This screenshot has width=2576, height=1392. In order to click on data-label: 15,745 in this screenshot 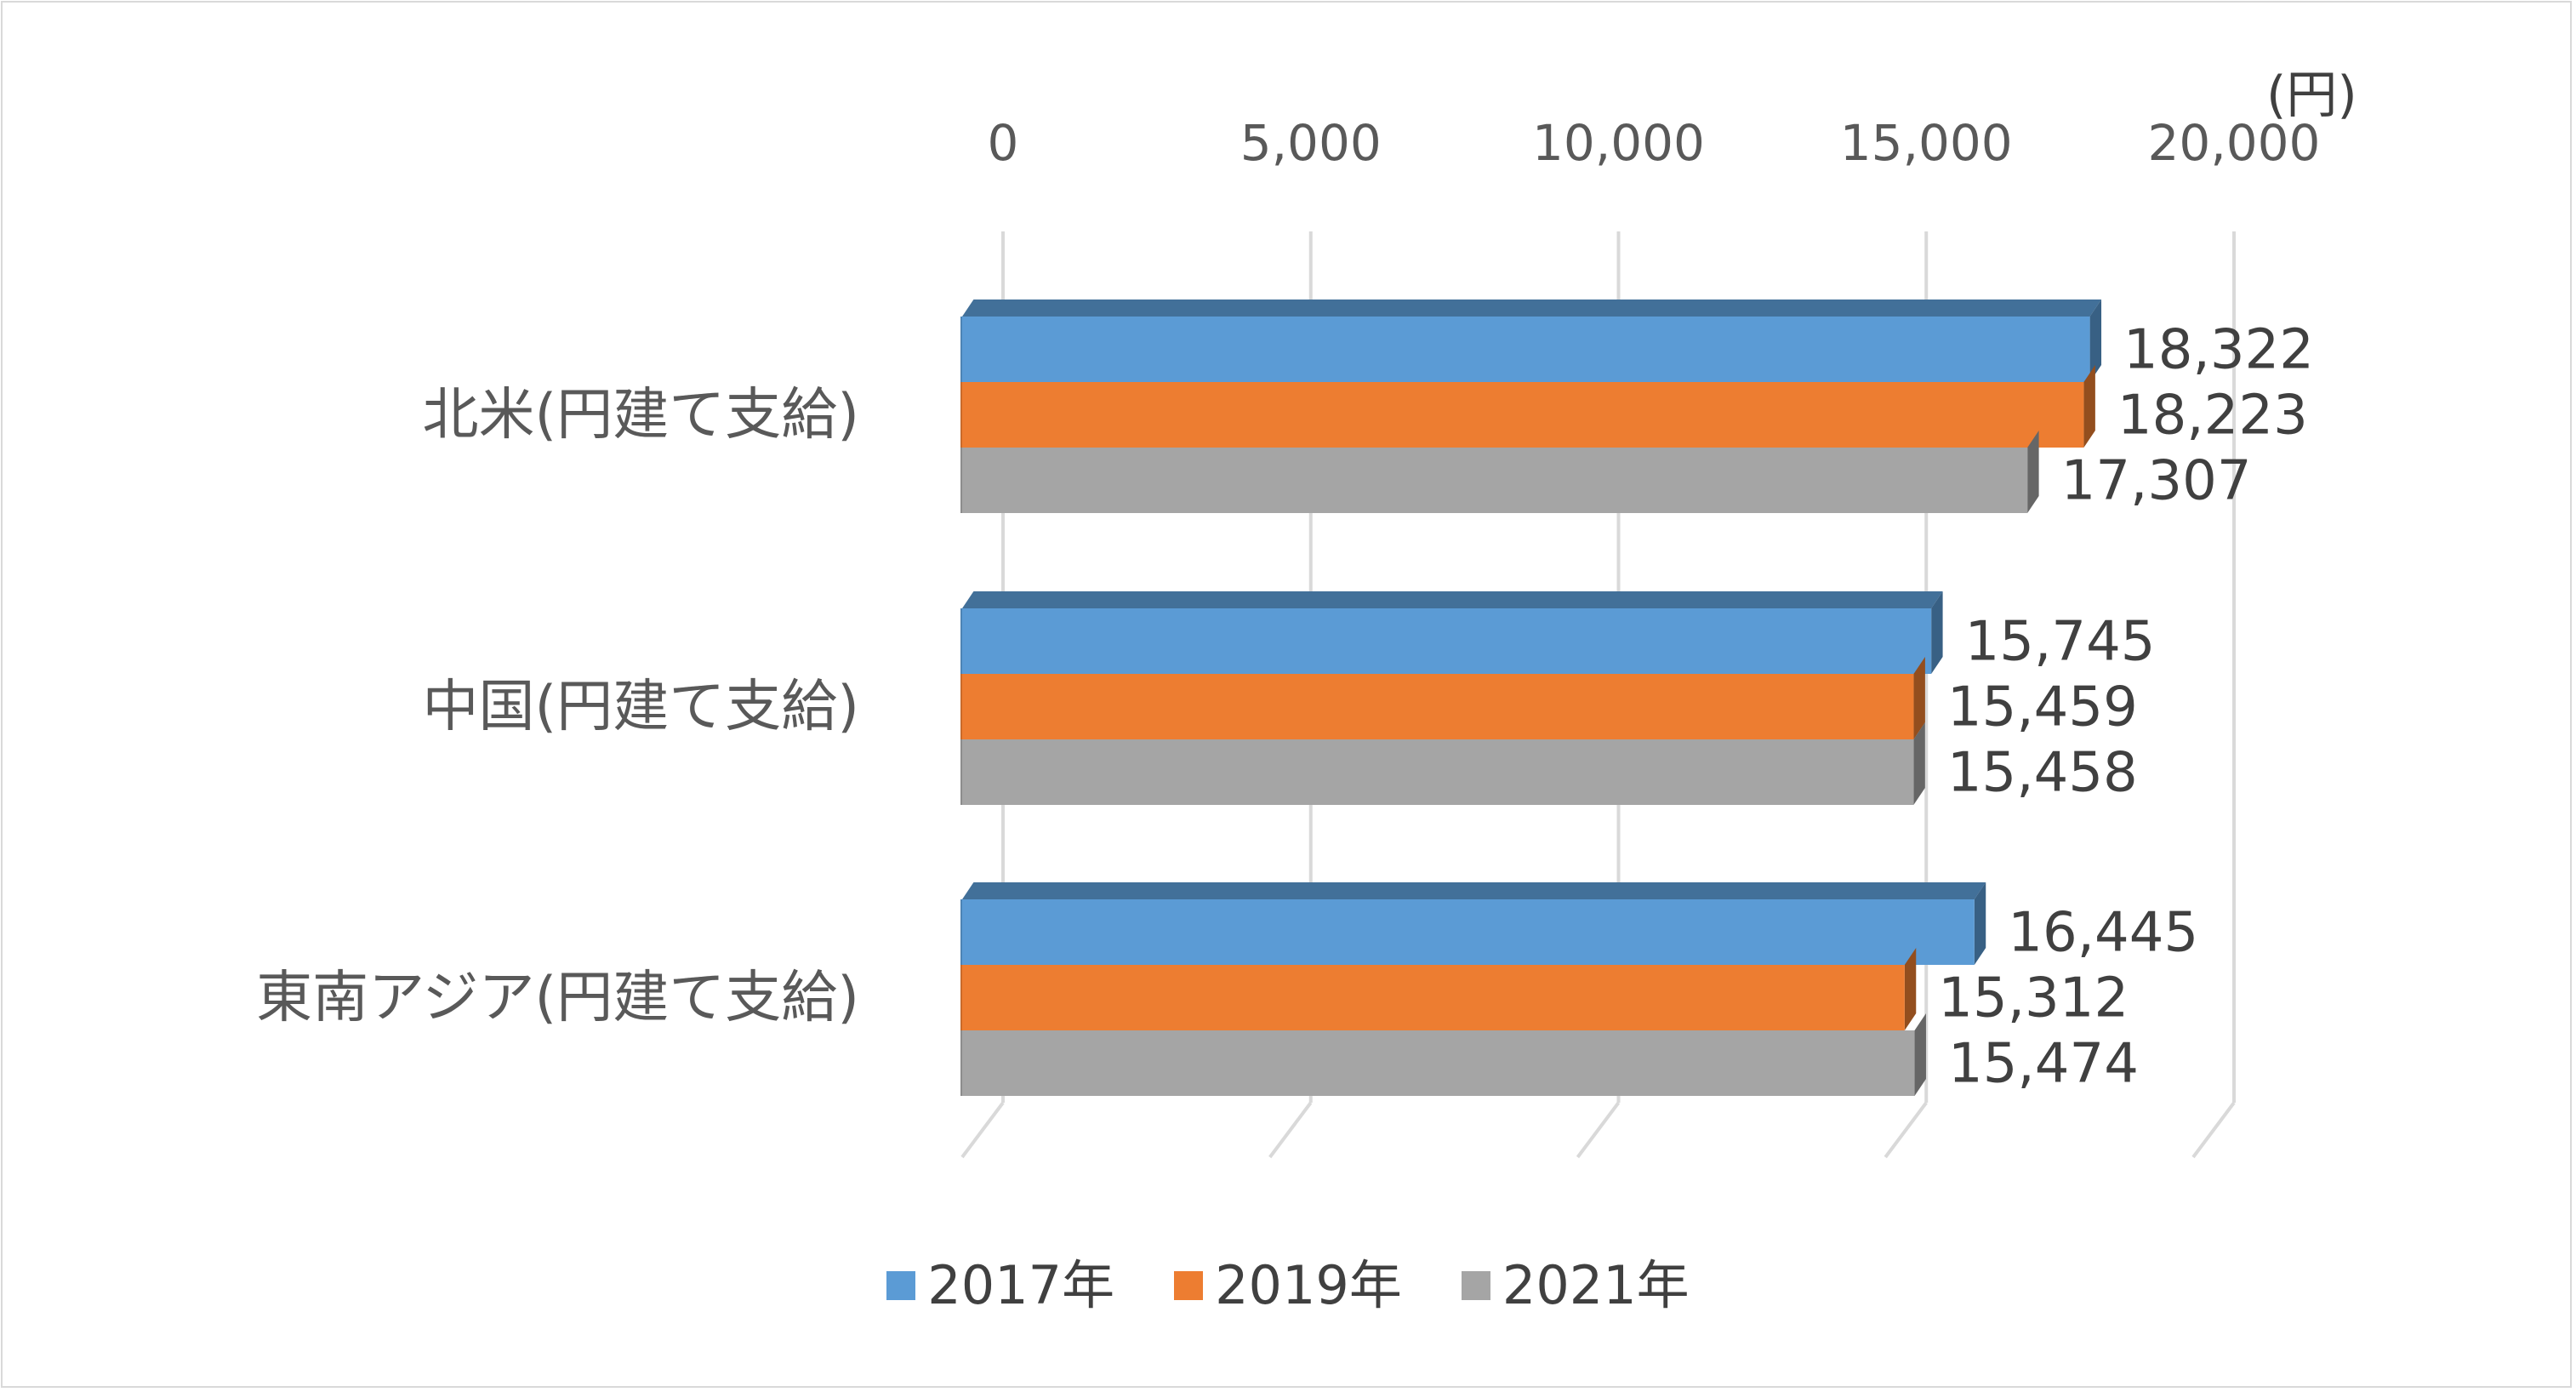, I will do `click(2060, 642)`.